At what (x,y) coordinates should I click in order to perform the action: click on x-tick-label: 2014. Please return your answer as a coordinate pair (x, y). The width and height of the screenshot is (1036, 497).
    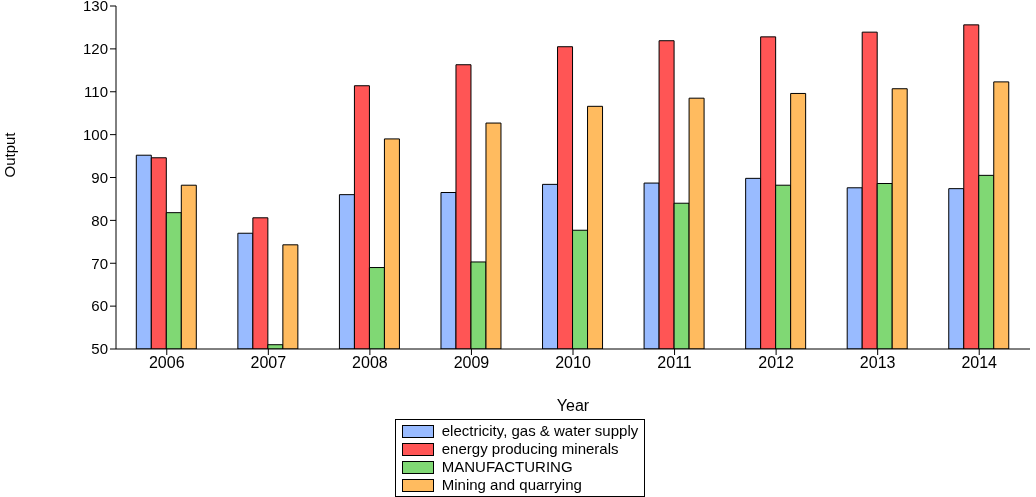
    Looking at the image, I should click on (979, 363).